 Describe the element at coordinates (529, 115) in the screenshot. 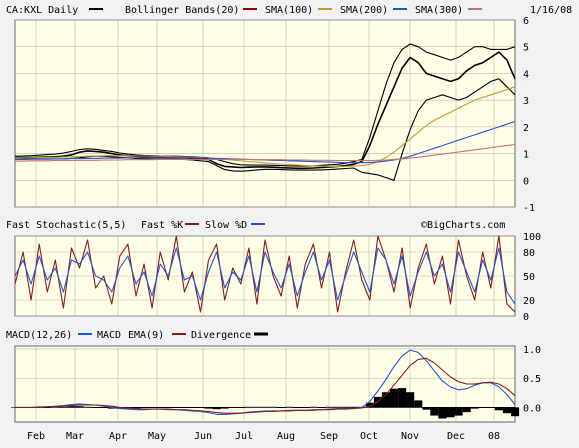

I see `price-axis: -1 0 1 2 3 4 5 6` at that location.